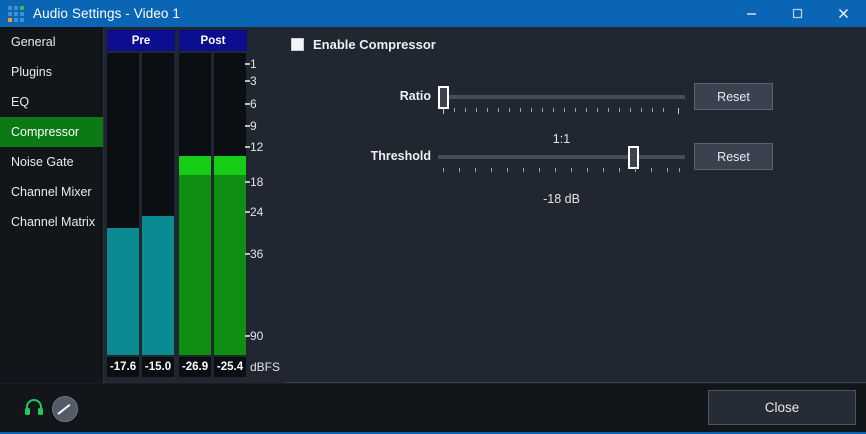 This screenshot has width=866, height=434. What do you see at coordinates (253, 81) in the screenshot?
I see `scale-label: 3` at bounding box center [253, 81].